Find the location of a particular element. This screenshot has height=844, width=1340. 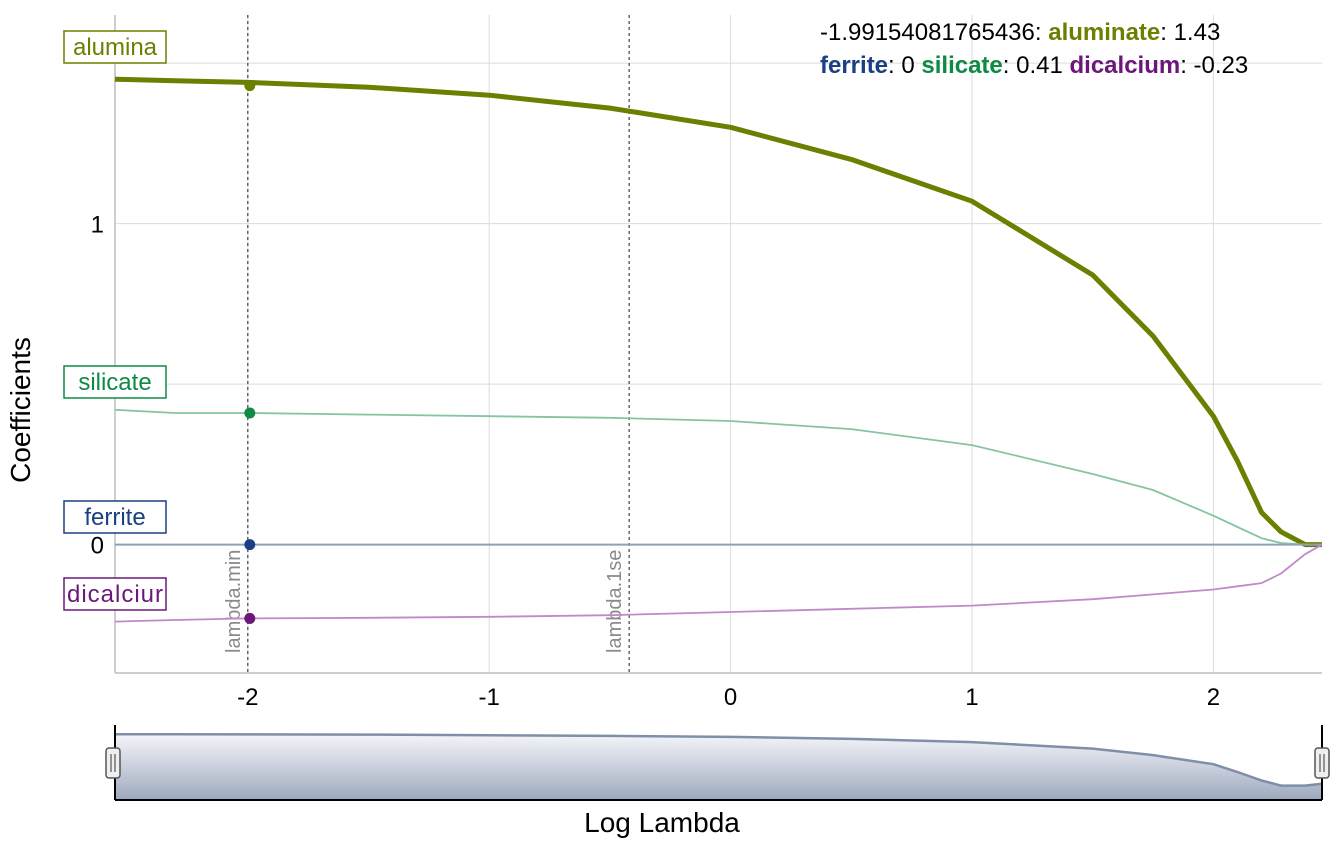

hover-series-value: : 0 is located at coordinates (901, 65).